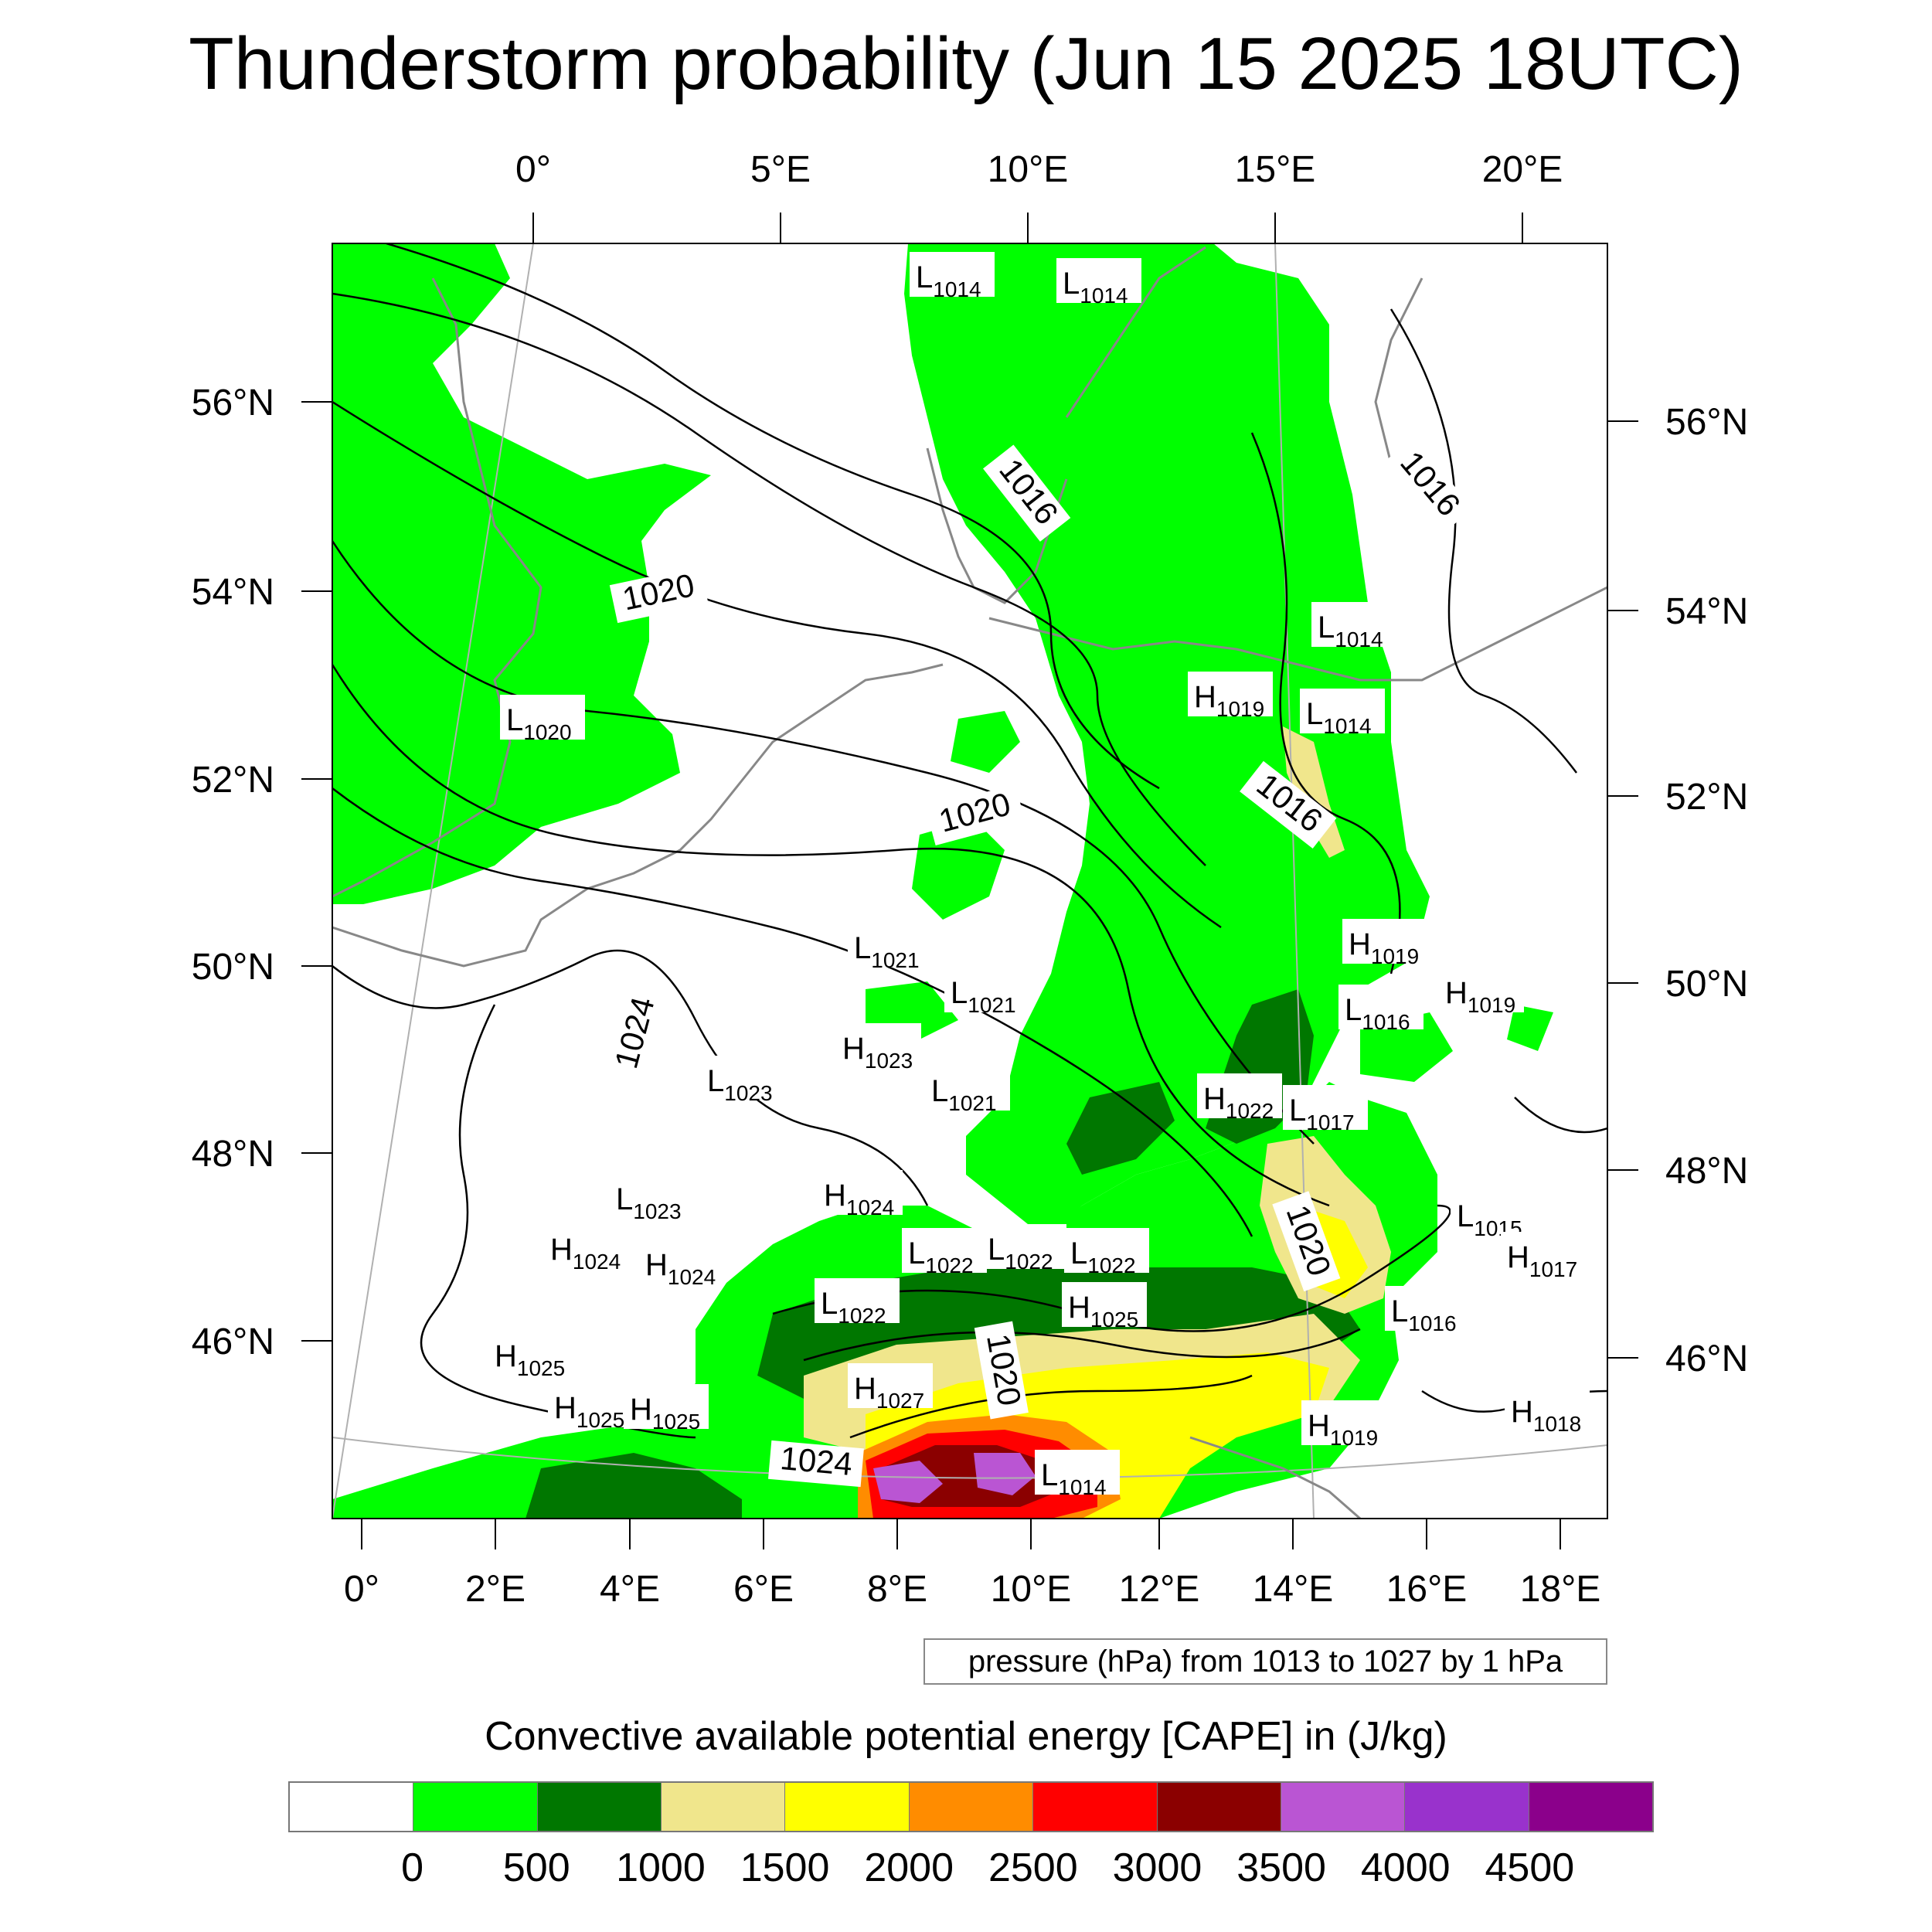 The image size is (1932, 1932). What do you see at coordinates (1557, 1424) in the screenshot?
I see `center-value: 1018` at bounding box center [1557, 1424].